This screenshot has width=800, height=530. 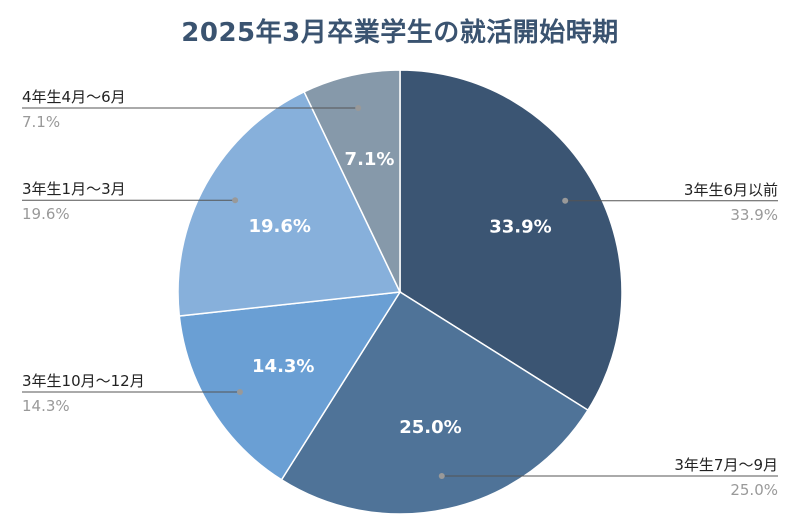 I want to click on slice-value-label: 33.9%, so click(x=520, y=226).